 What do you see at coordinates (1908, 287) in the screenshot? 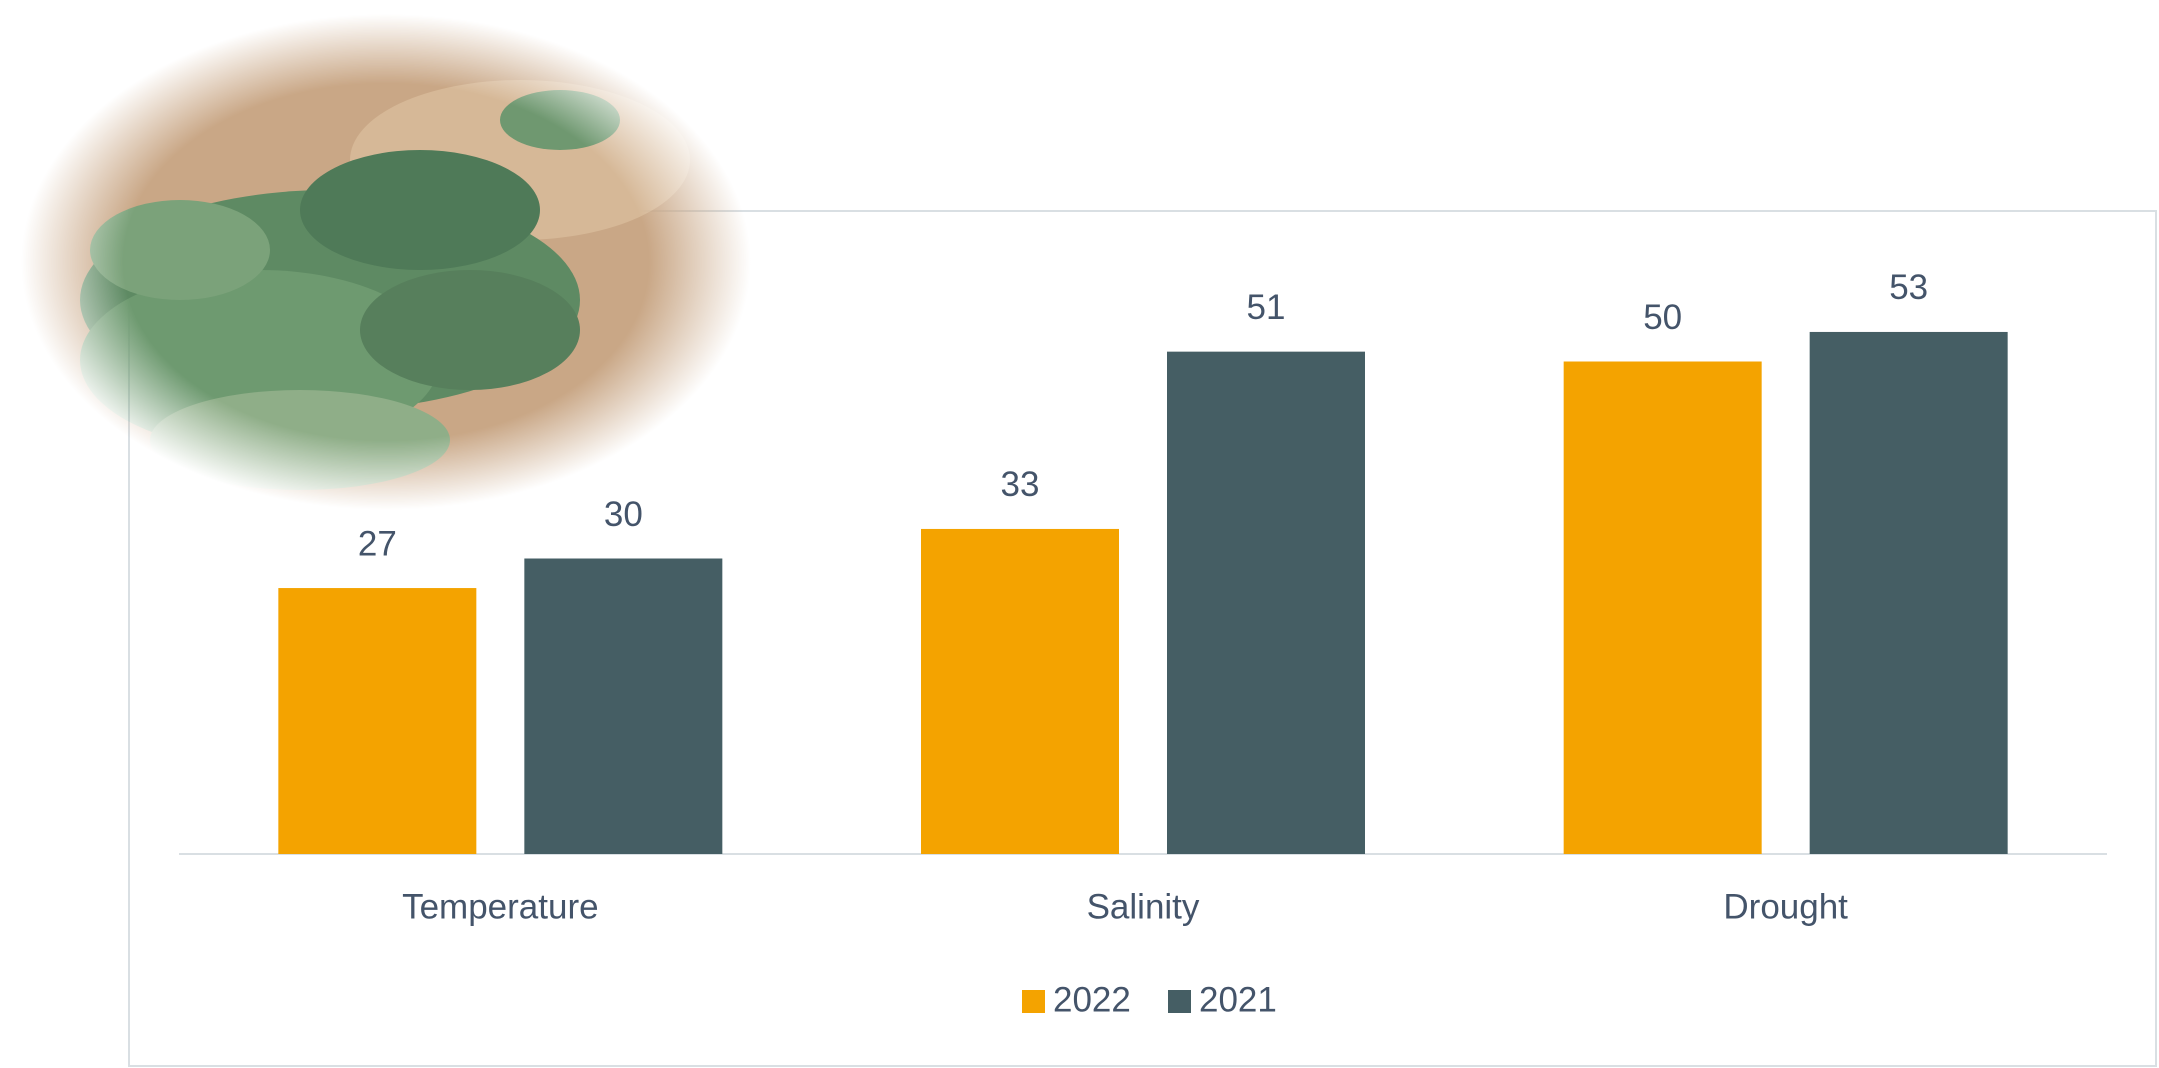
I see `data-label: 53` at bounding box center [1908, 287].